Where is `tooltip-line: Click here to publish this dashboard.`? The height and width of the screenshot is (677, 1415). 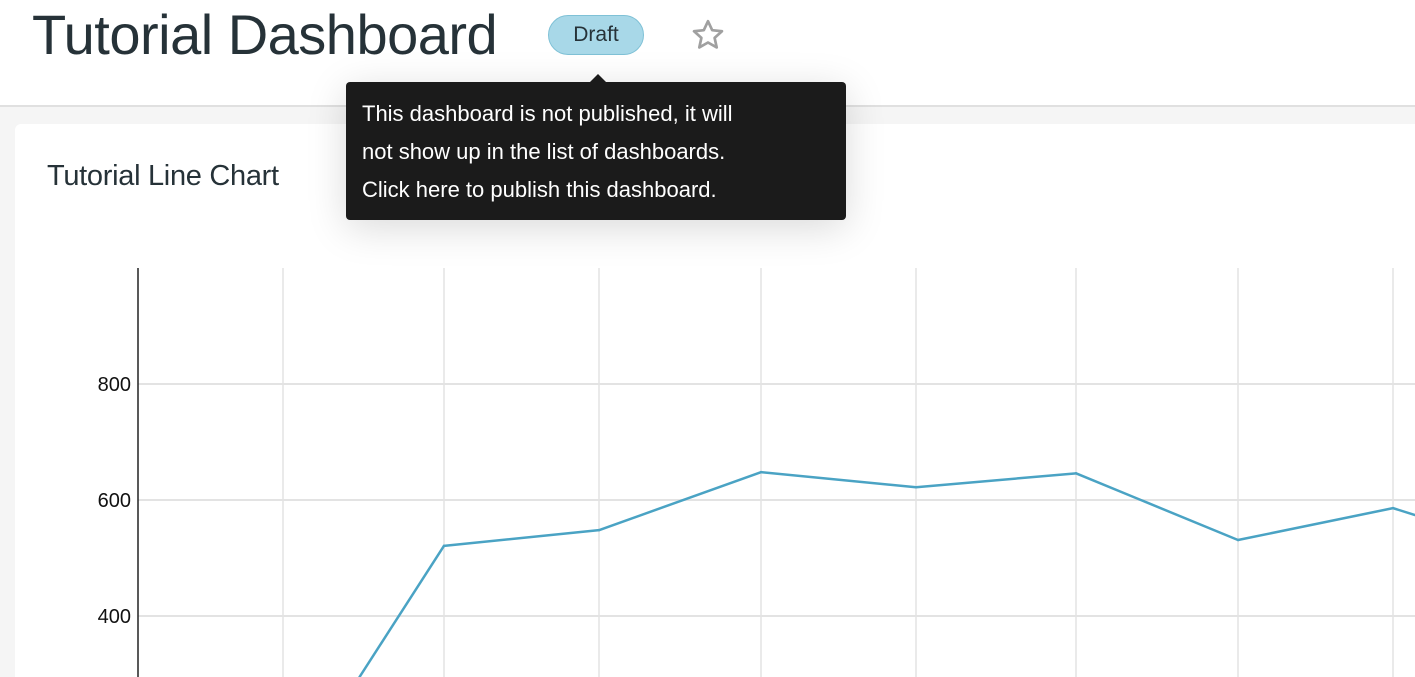 tooltip-line: Click here to publish this dashboard. is located at coordinates (539, 189).